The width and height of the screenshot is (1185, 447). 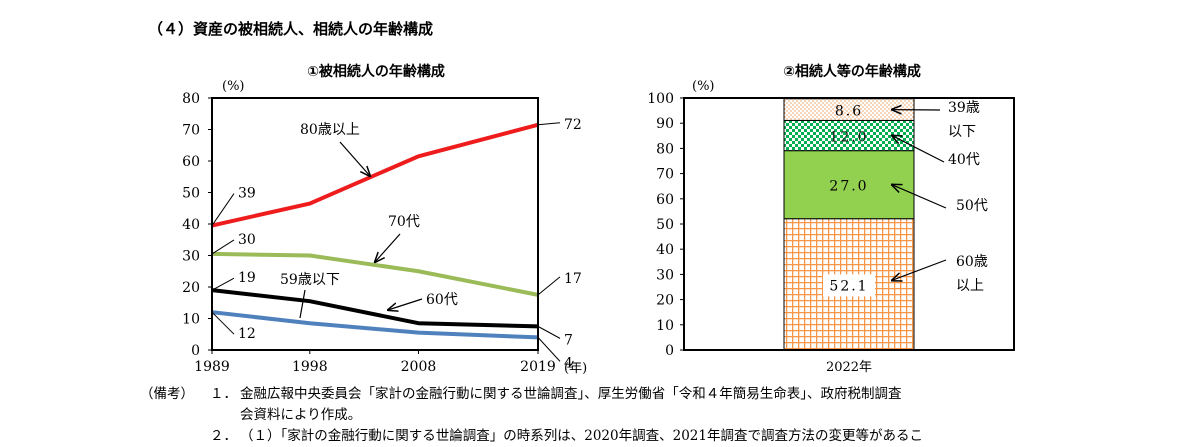 I want to click on segment-value-label: 27.0, so click(x=848, y=187).